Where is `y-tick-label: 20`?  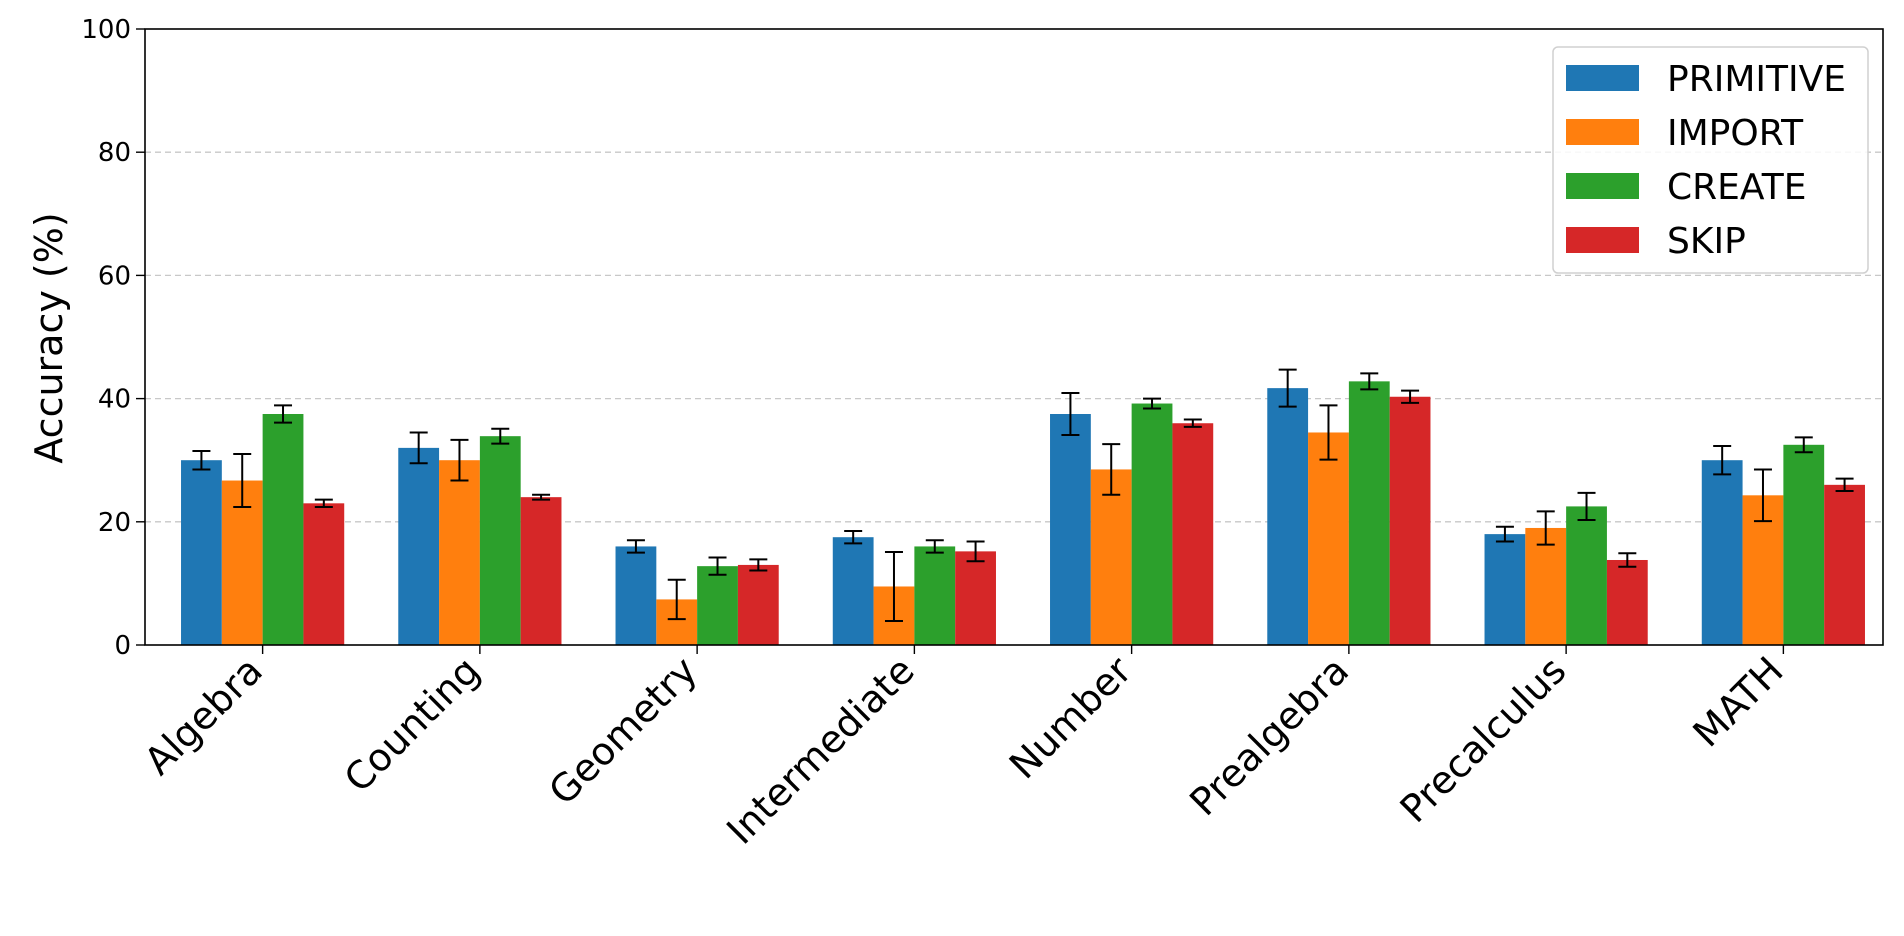
y-tick-label: 20 is located at coordinates (114, 523).